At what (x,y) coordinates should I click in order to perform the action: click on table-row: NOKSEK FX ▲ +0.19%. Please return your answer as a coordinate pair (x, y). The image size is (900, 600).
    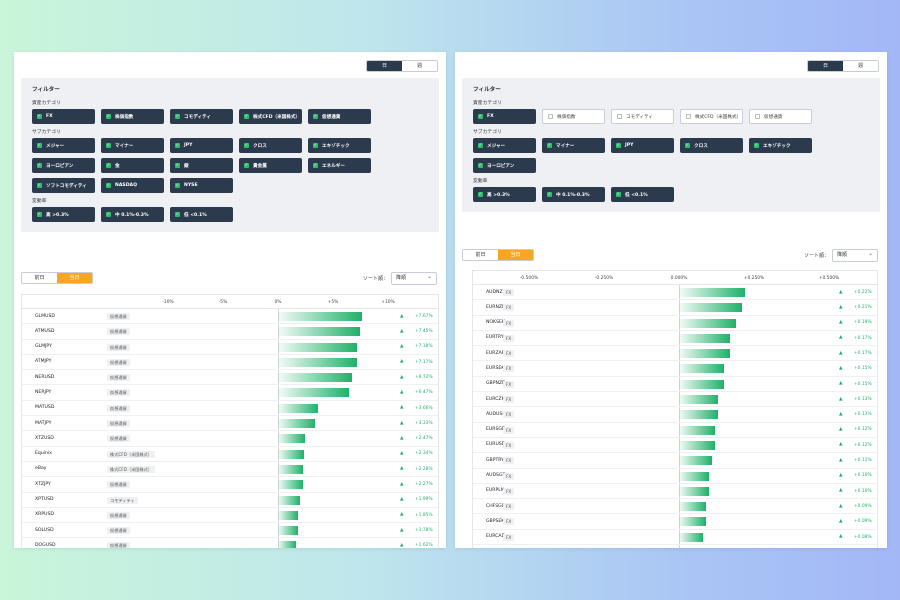
    Looking at the image, I should click on (675, 323).